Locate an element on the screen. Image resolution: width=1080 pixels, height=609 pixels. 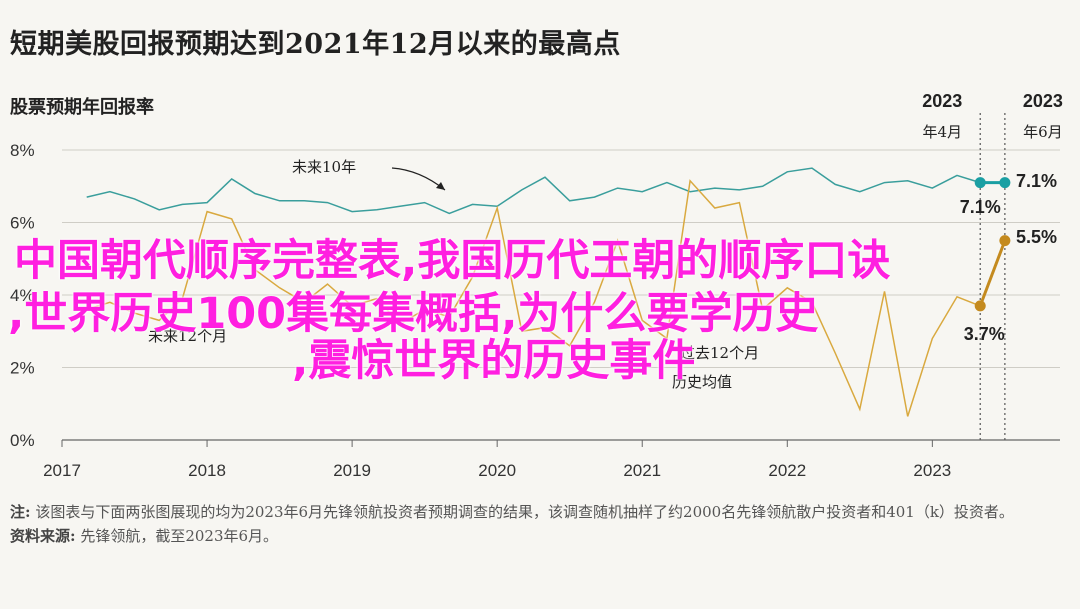
arrowhead-long-term is located at coordinates (440, 186).